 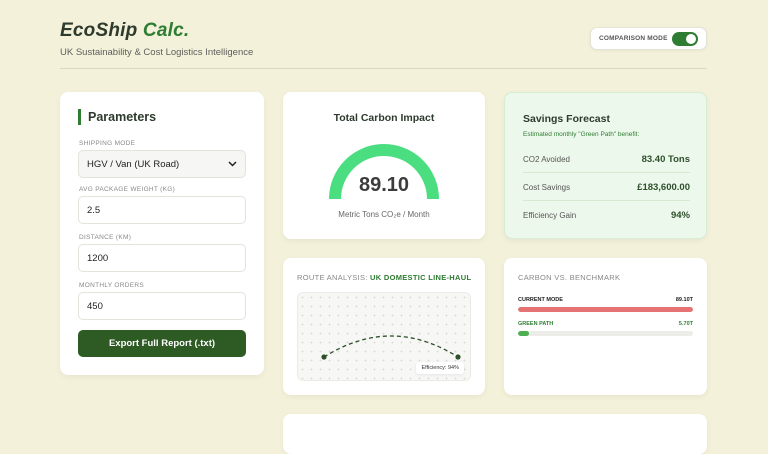 What do you see at coordinates (680, 215) in the screenshot?
I see `forecast-row-value: 94%` at bounding box center [680, 215].